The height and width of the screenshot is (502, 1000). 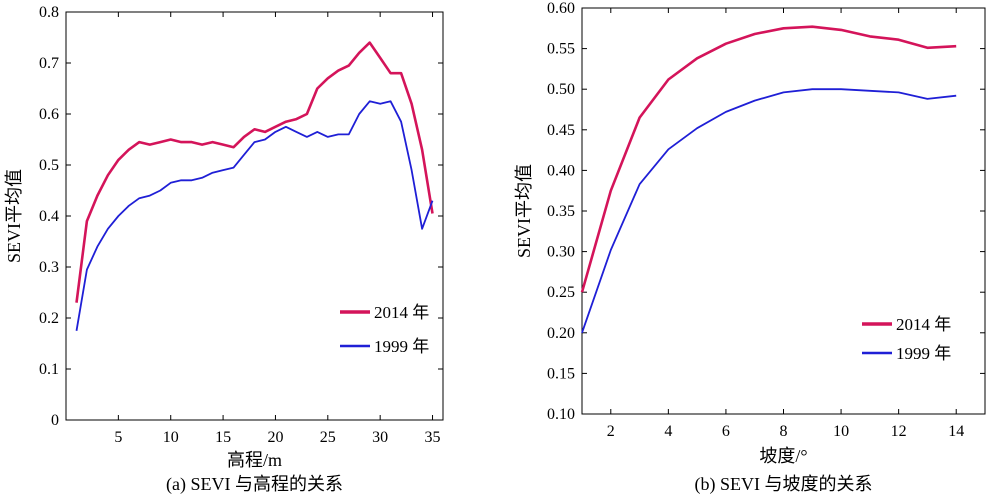 I want to click on y-tick-label: 0.30, so click(x=561, y=252).